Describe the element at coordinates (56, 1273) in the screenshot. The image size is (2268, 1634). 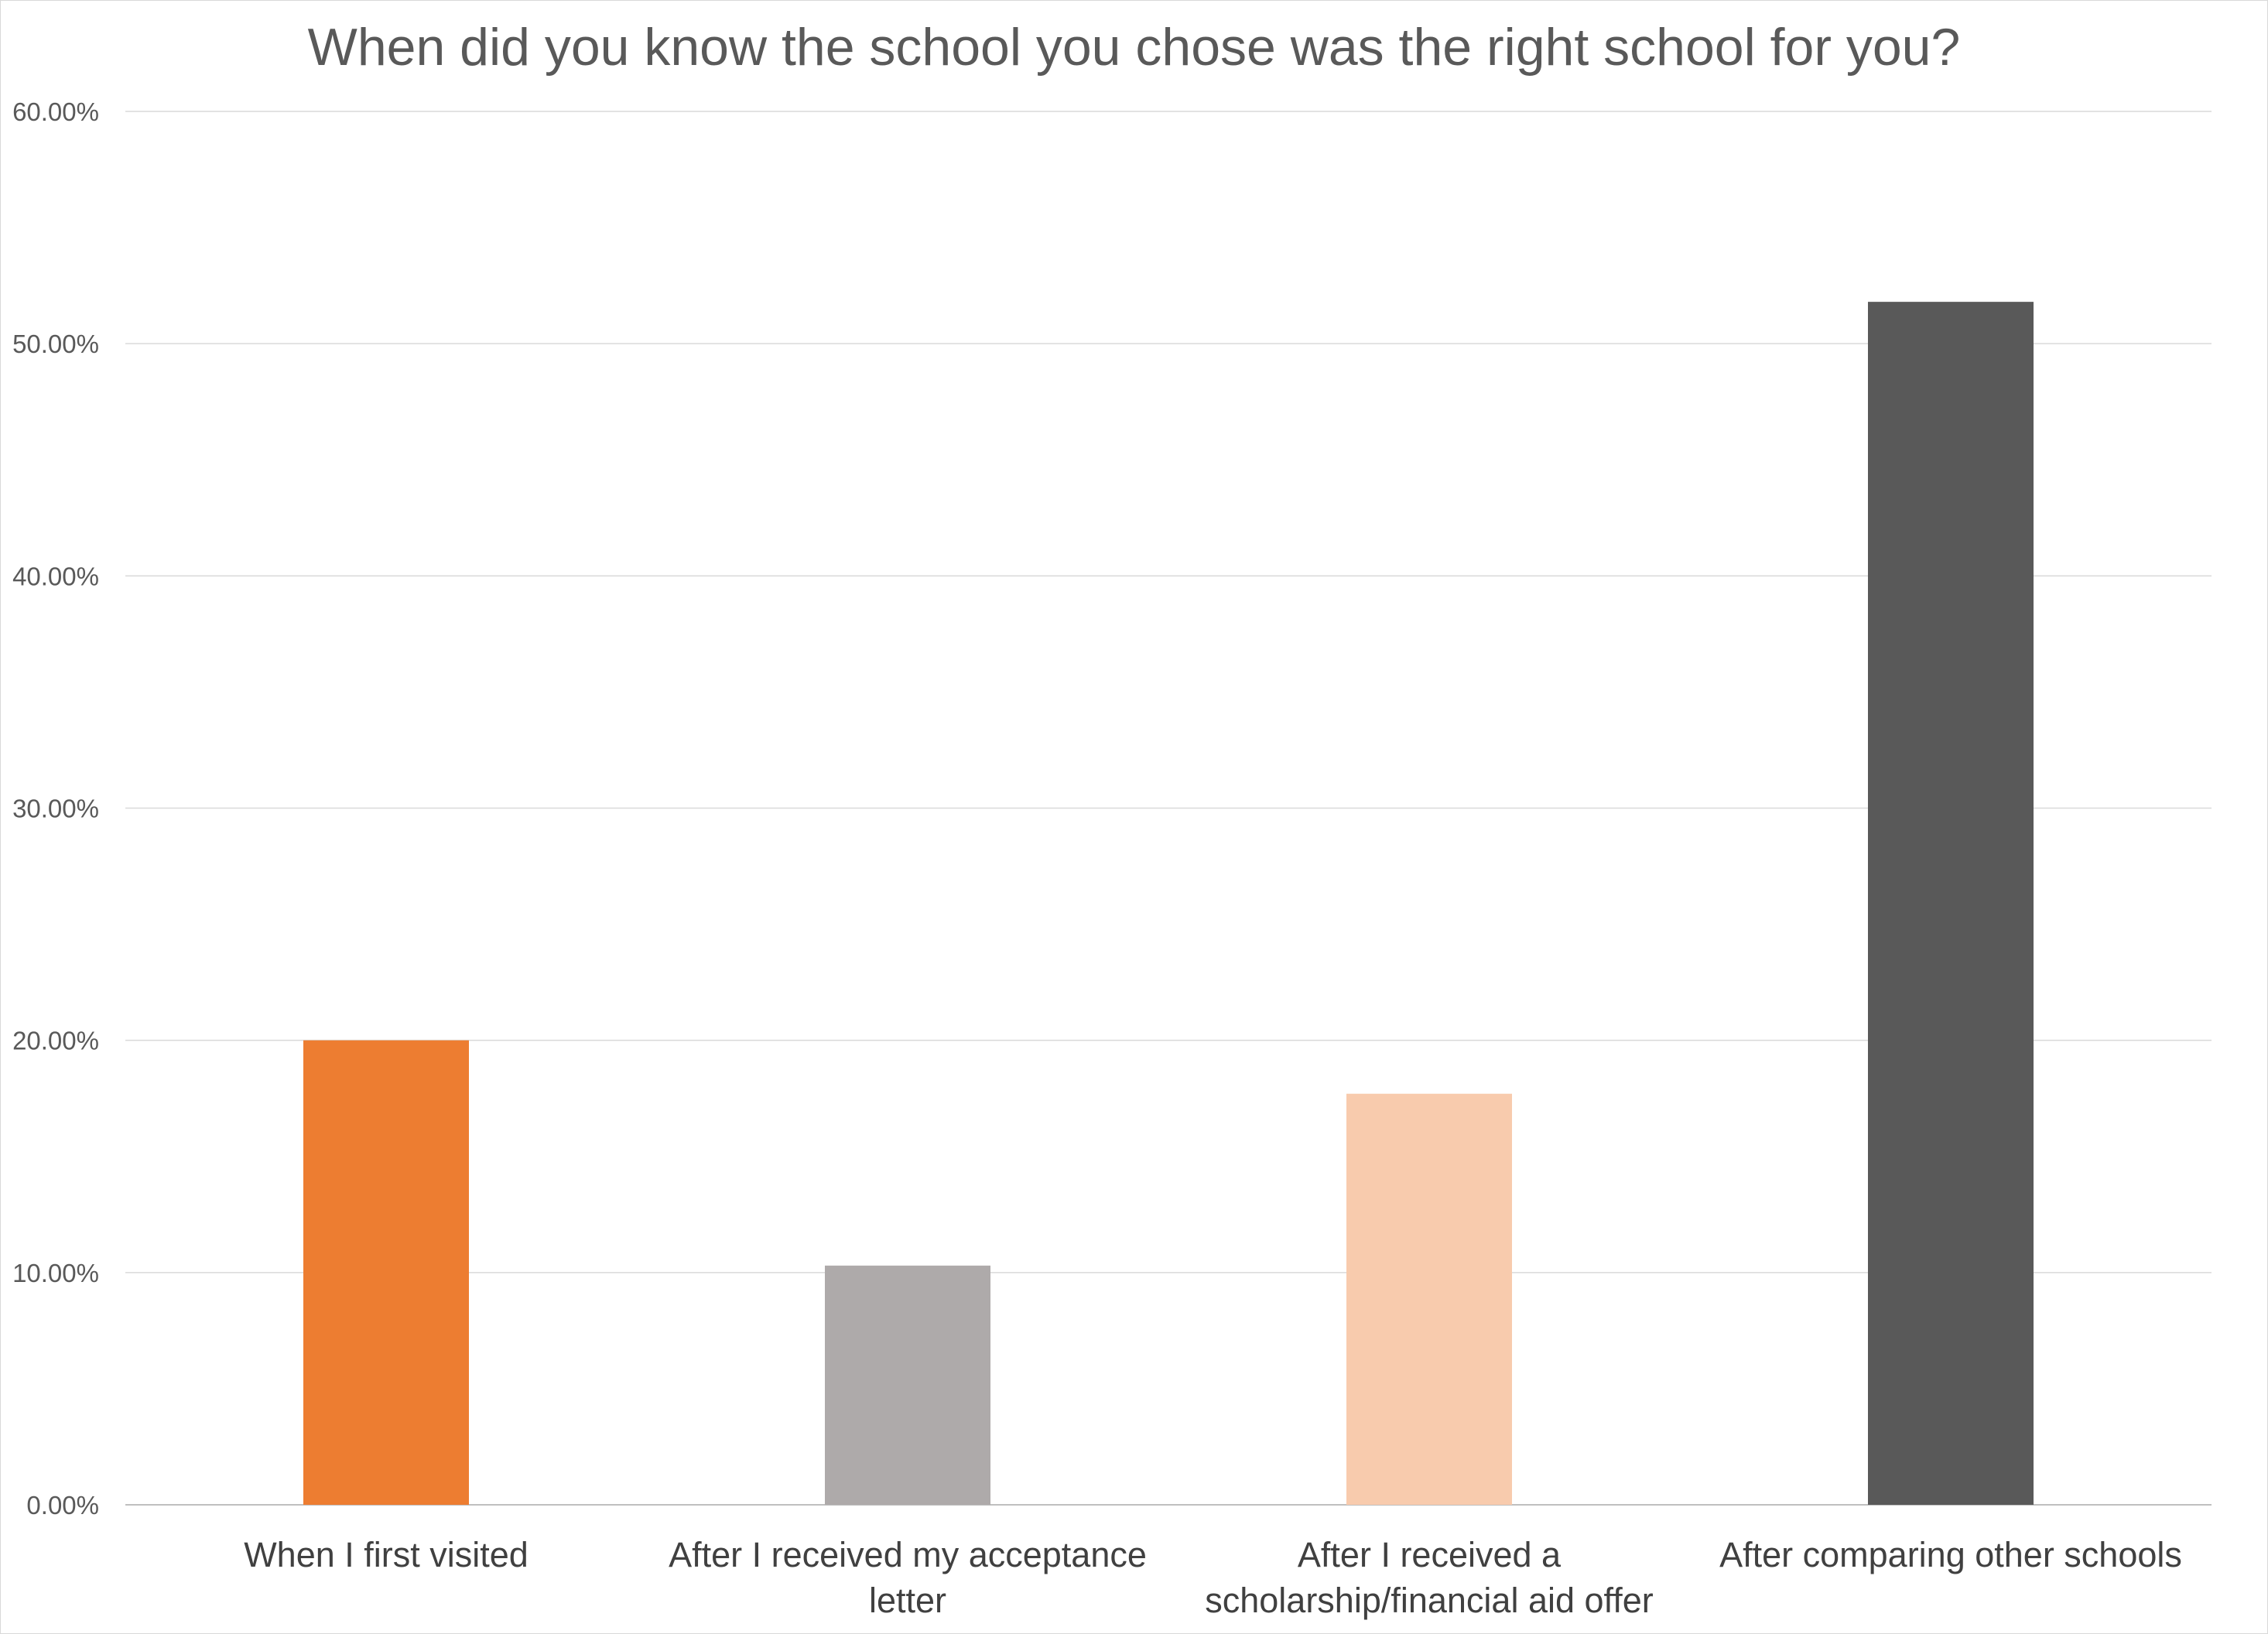
I see `y-tick-label: 10.00%` at that location.